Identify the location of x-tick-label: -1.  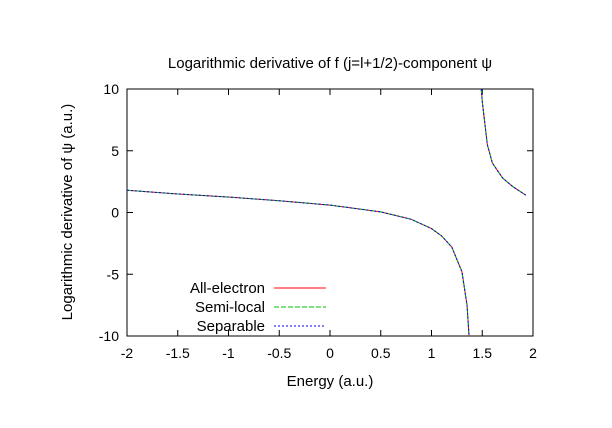
(228, 353).